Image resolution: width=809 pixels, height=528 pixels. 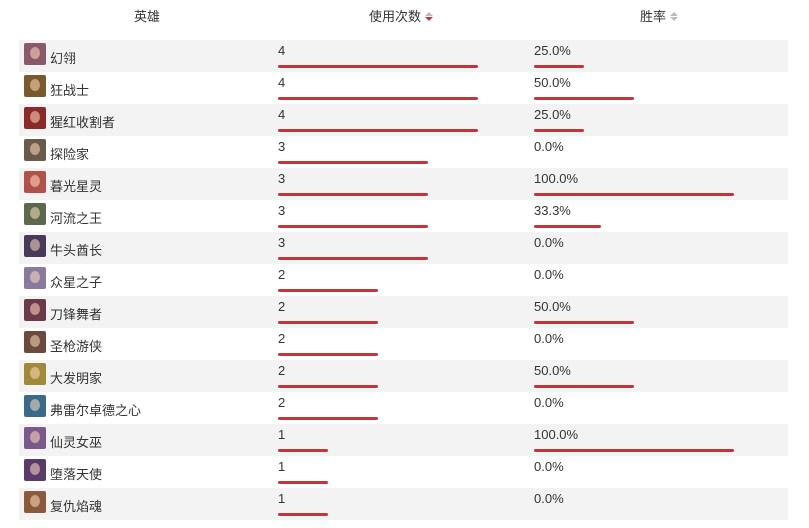 I want to click on sort-desc-icon, so click(x=429, y=16).